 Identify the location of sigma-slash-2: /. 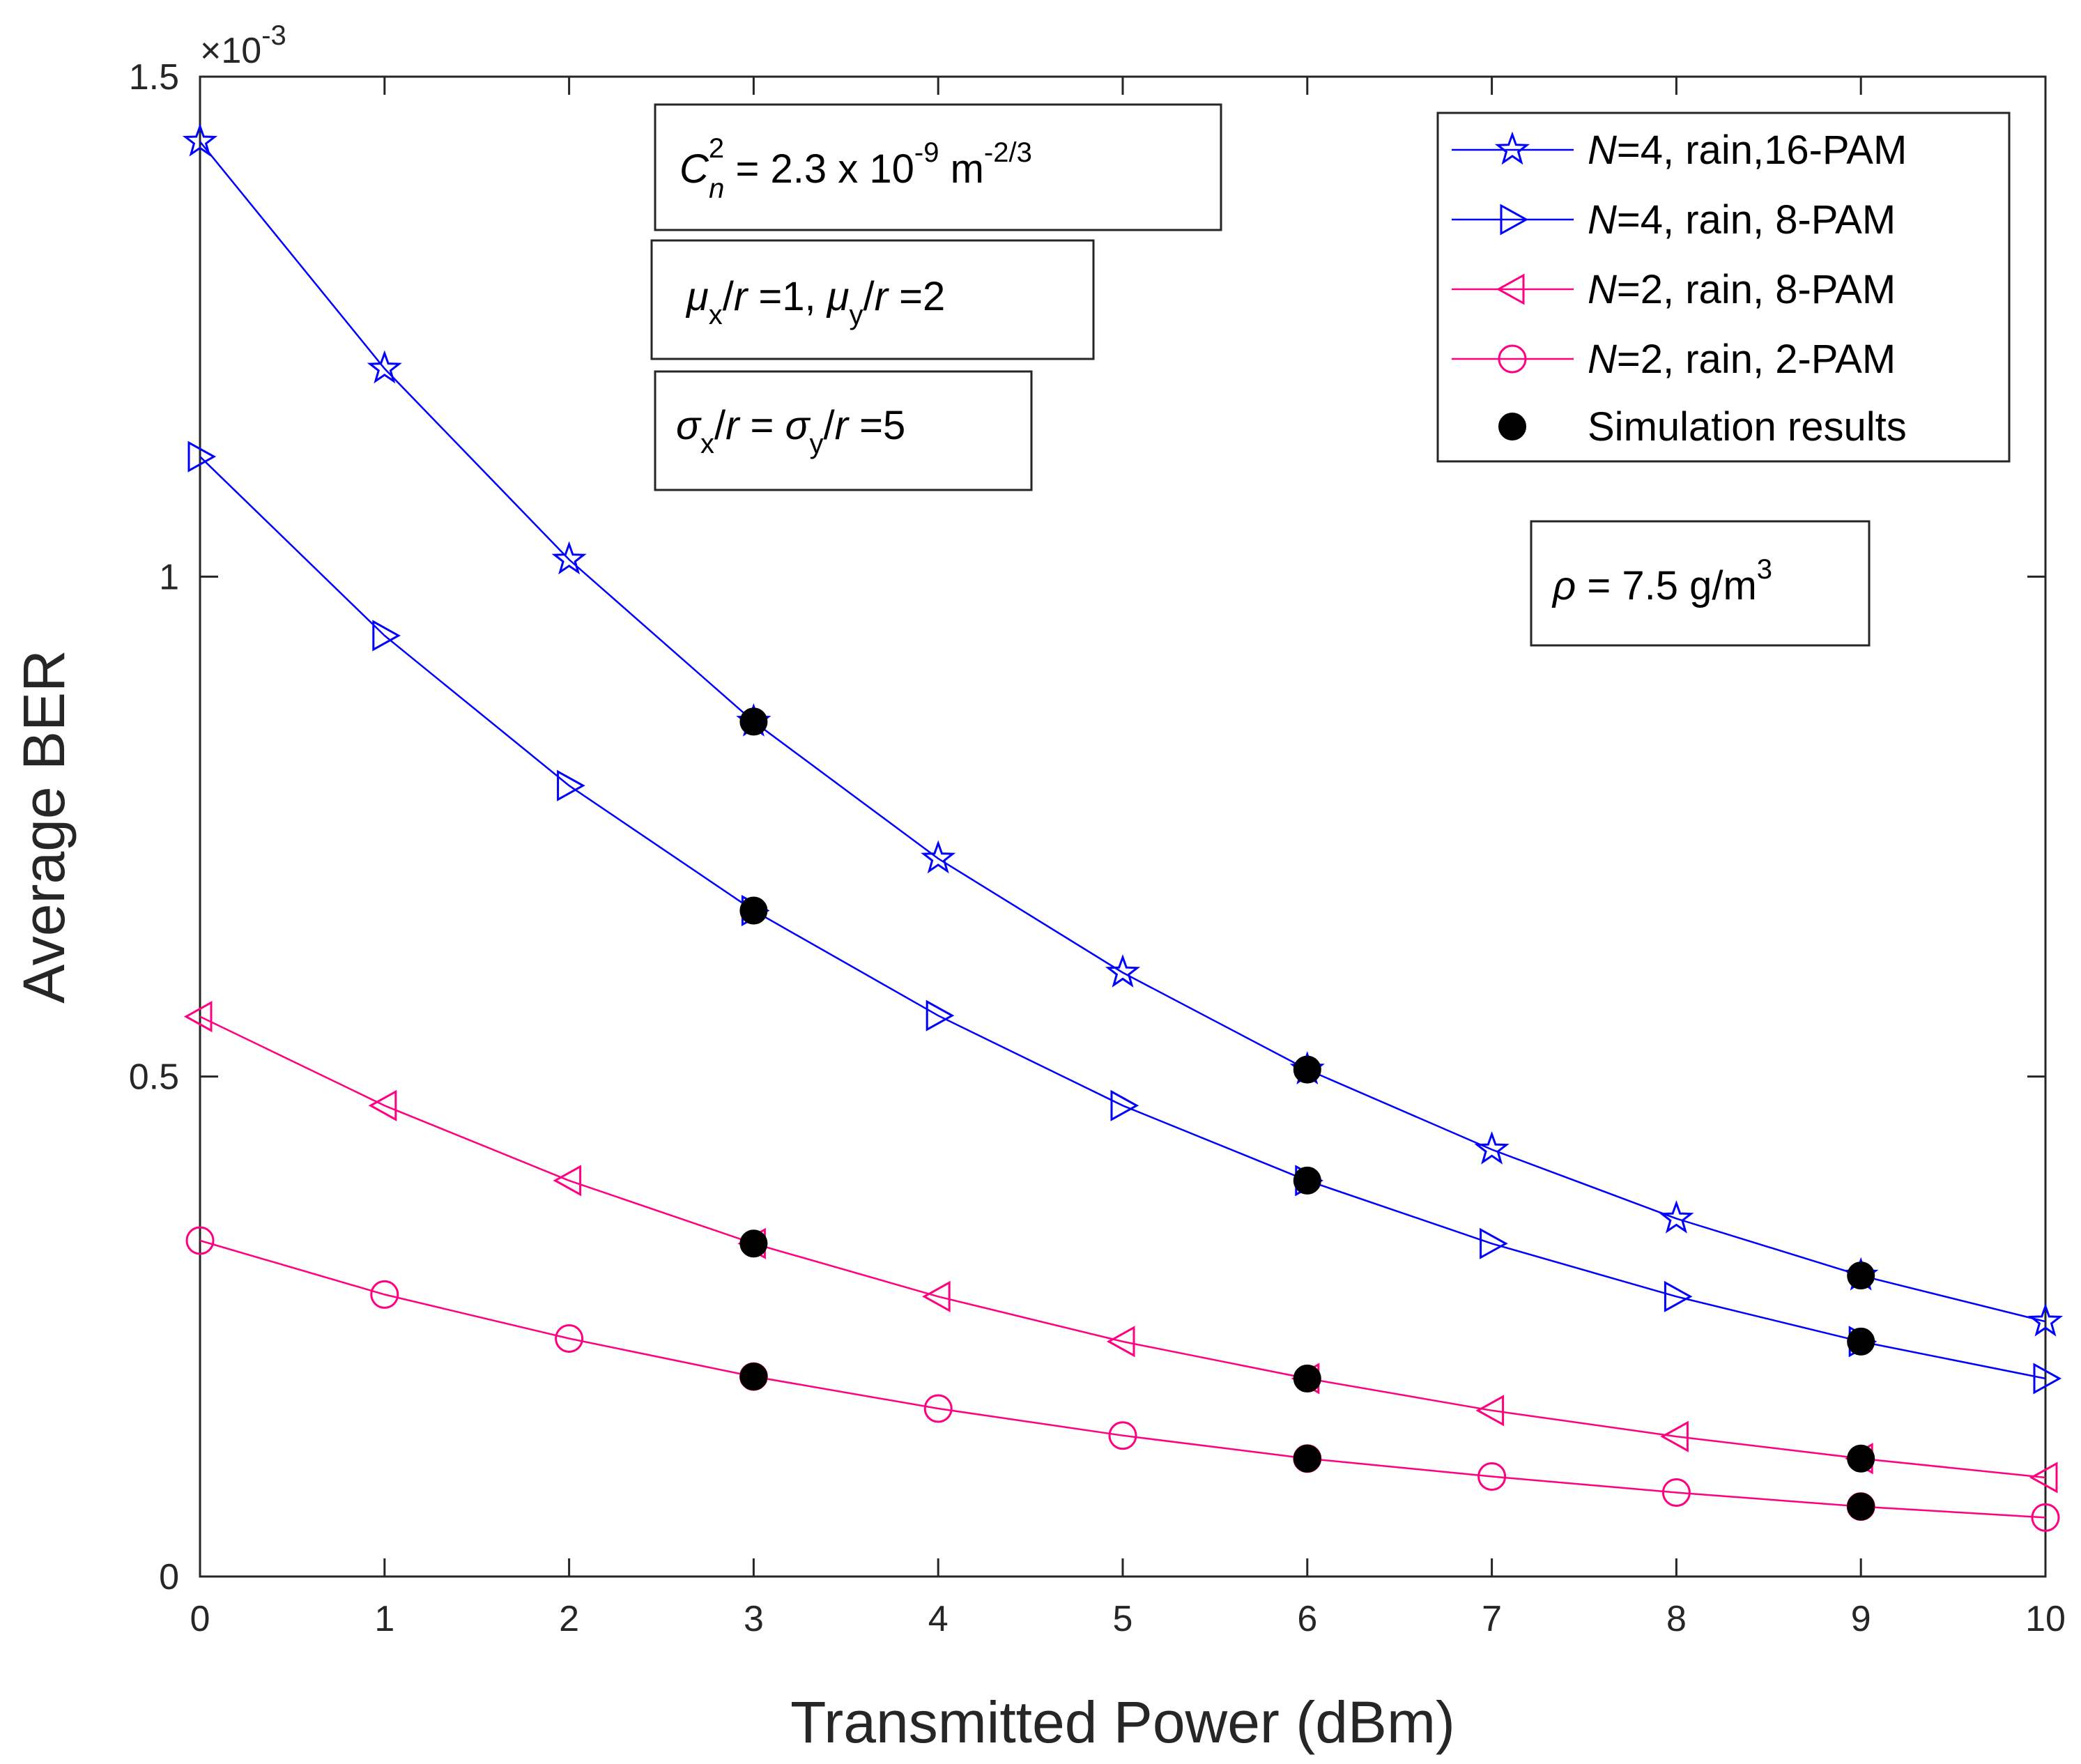
(830, 426).